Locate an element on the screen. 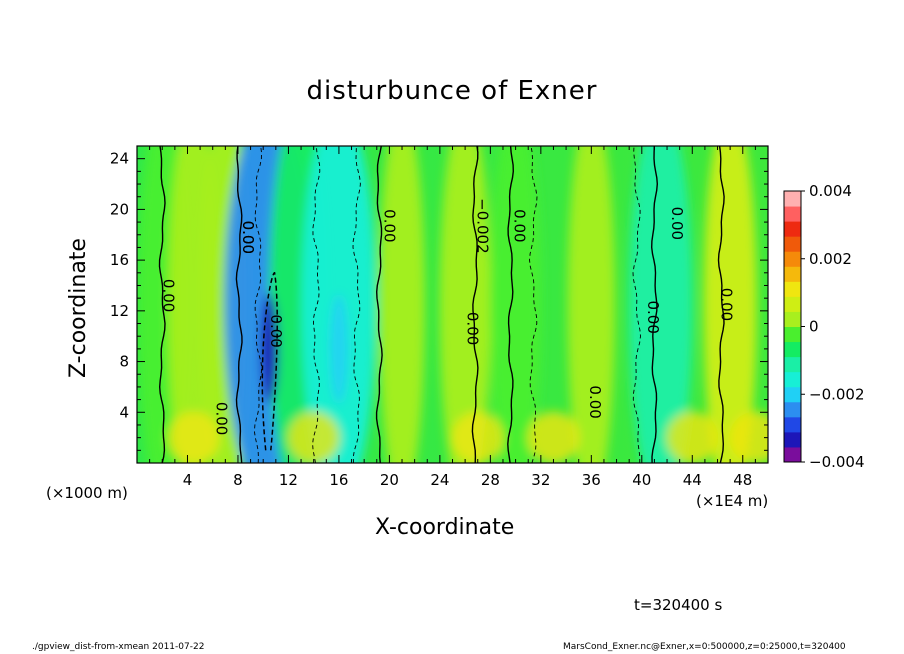 Image resolution: width=904 pixels, height=654 pixels. time-label: t=320400 s is located at coordinates (678, 605).